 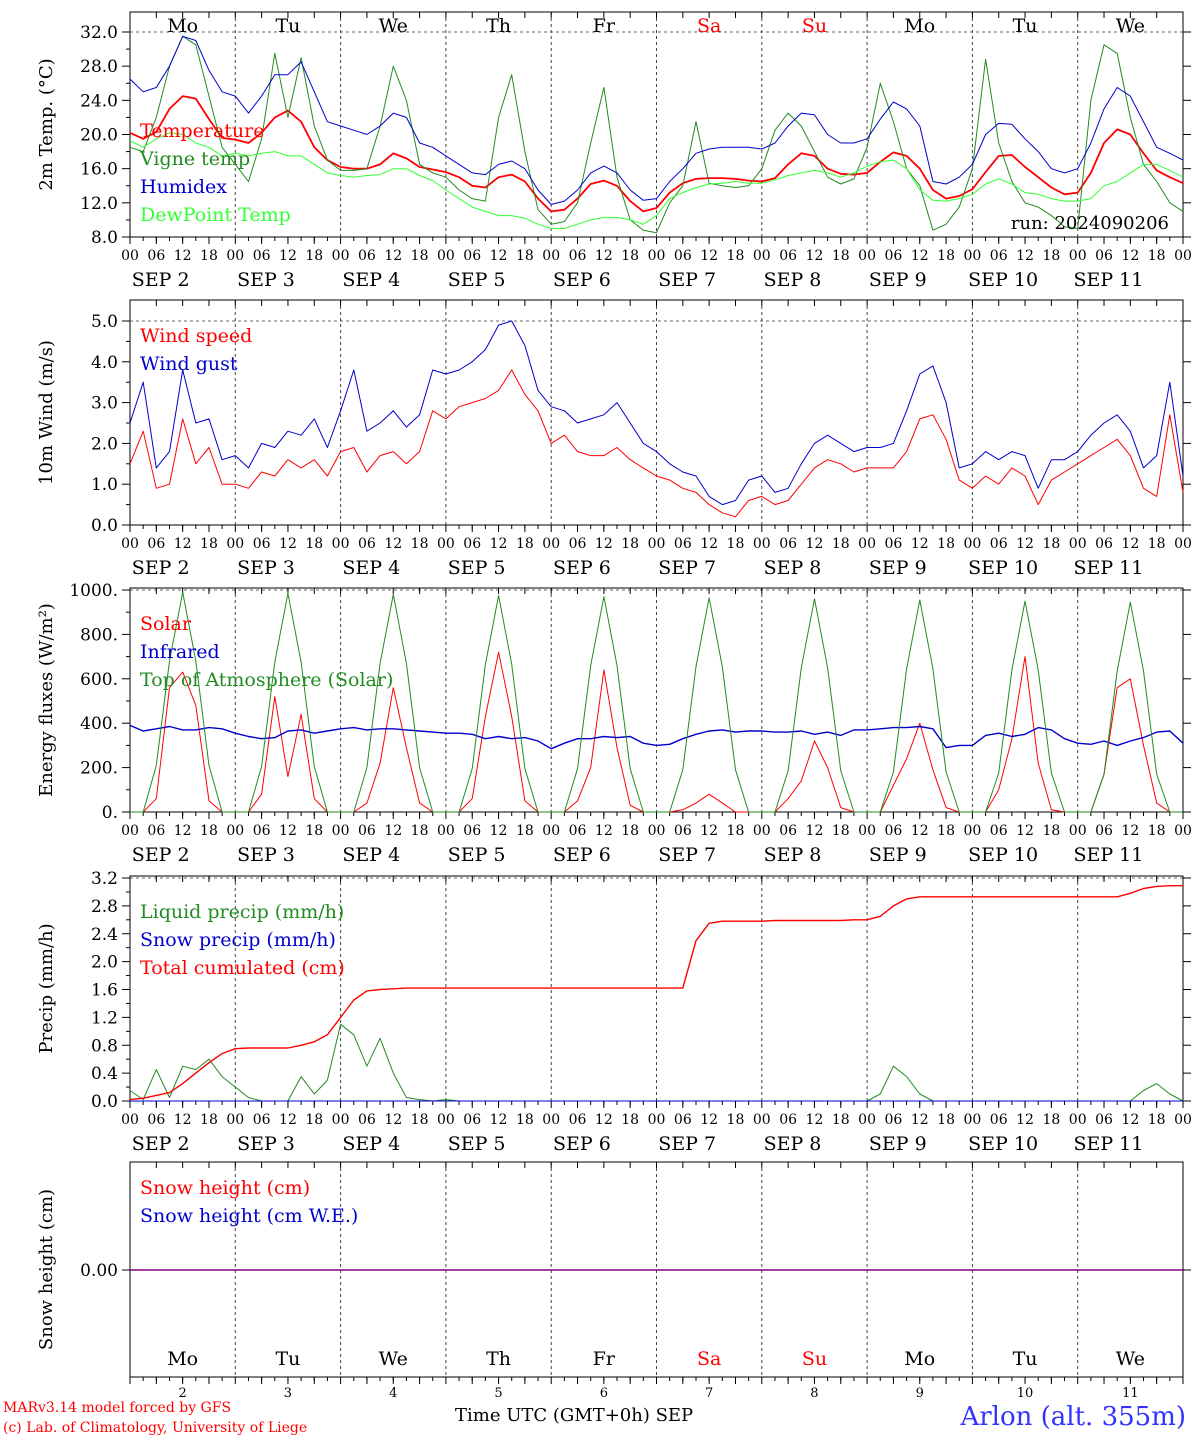 I want to click on day-number-label: 11, so click(x=1130, y=1393).